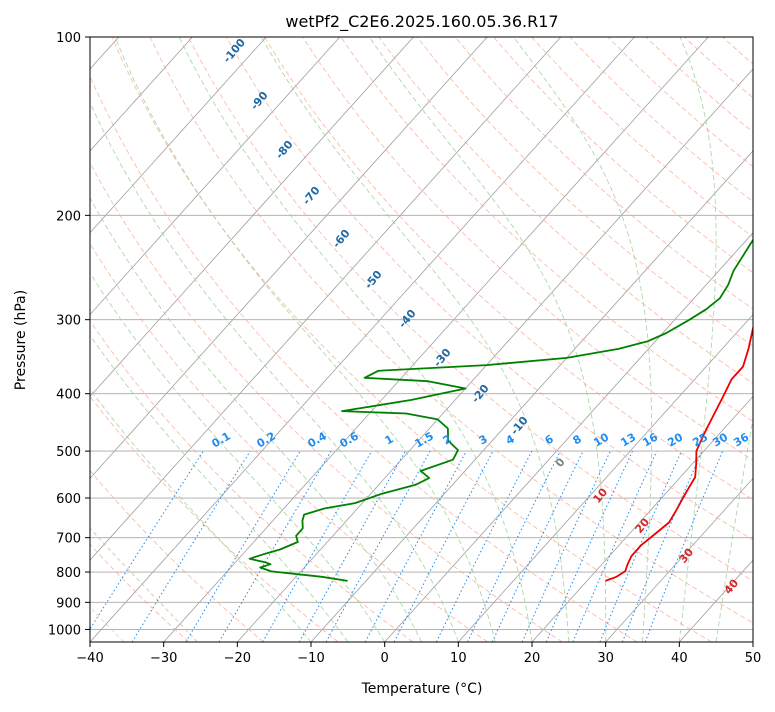 The height and width of the screenshot is (712, 775). What do you see at coordinates (310, 658) in the screenshot?
I see `x-tick-label: −10` at bounding box center [310, 658].